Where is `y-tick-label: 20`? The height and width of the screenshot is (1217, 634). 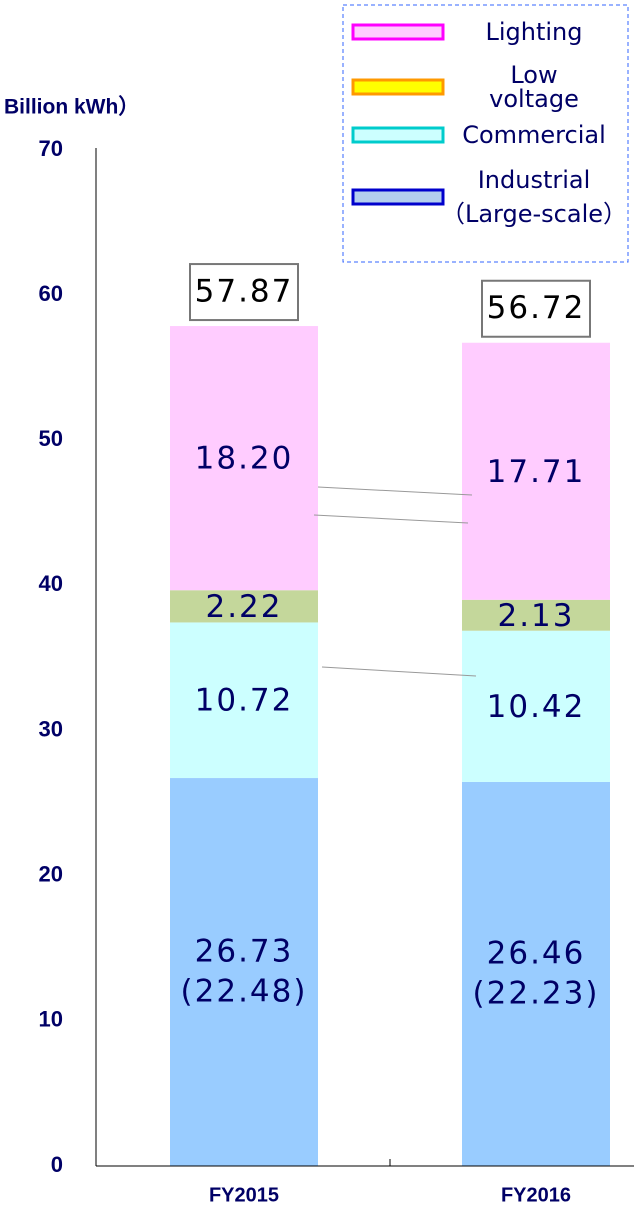
y-tick-label: 20 is located at coordinates (51, 874).